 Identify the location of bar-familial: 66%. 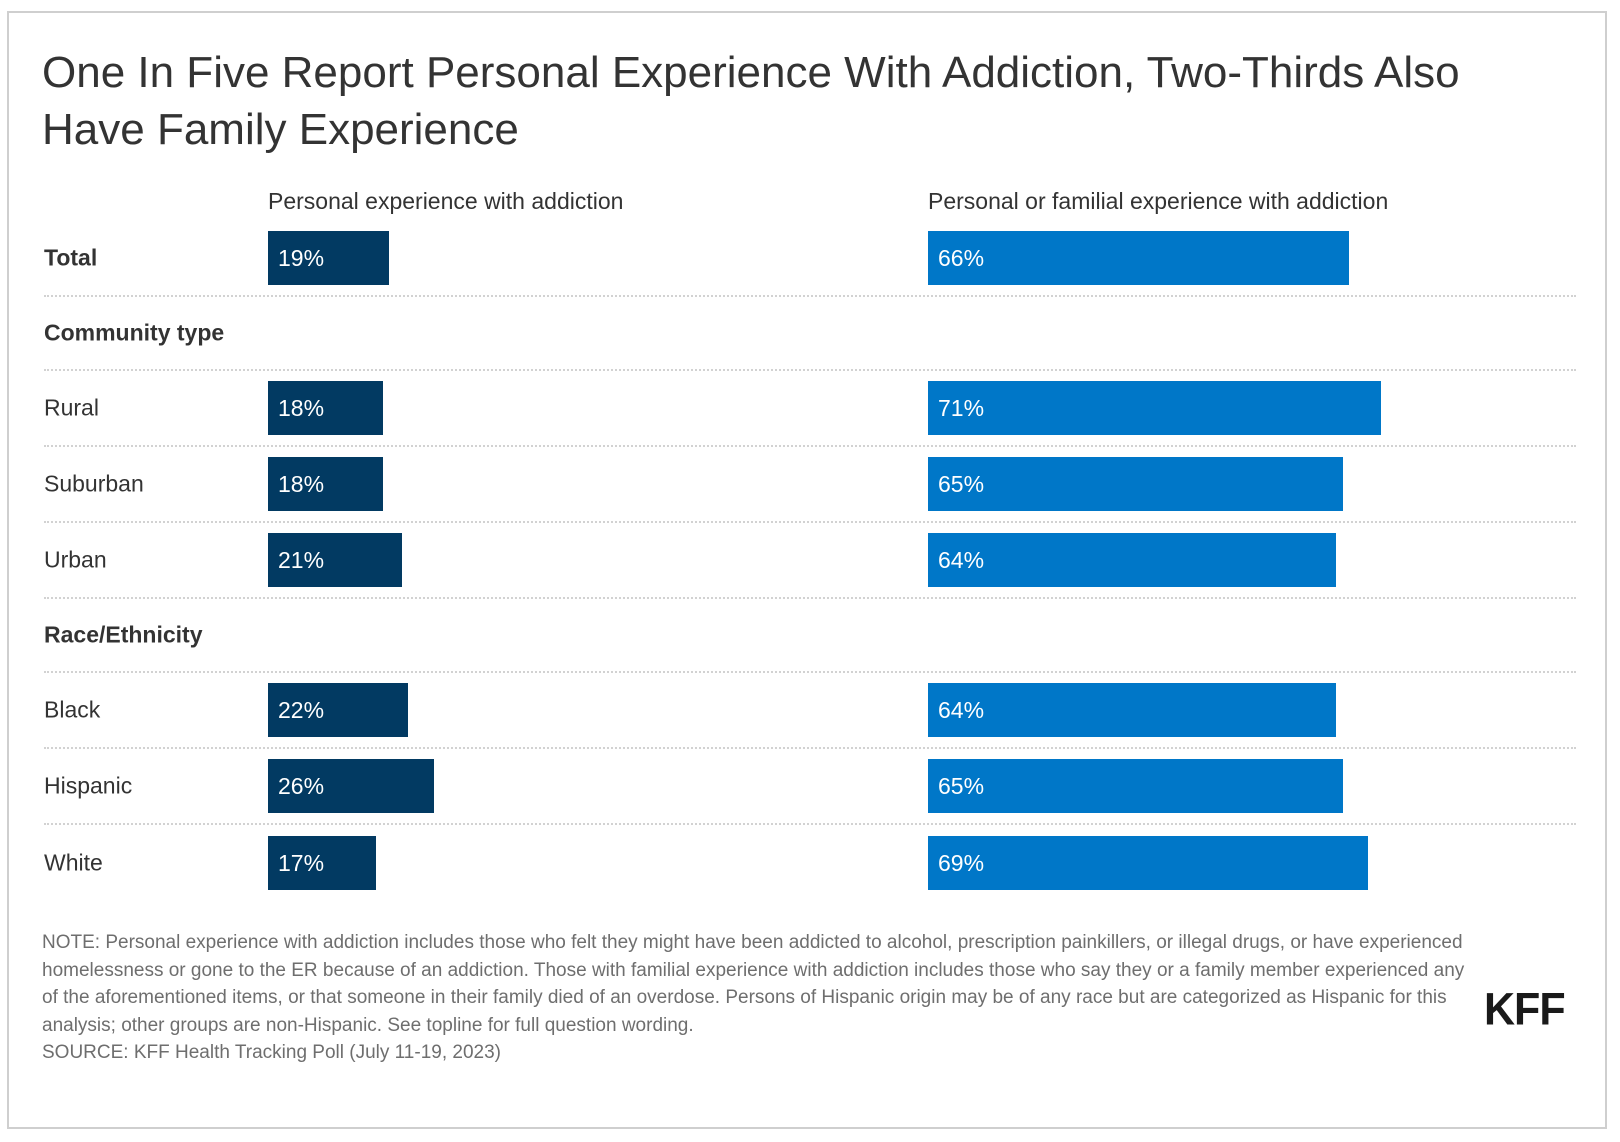
(1139, 258).